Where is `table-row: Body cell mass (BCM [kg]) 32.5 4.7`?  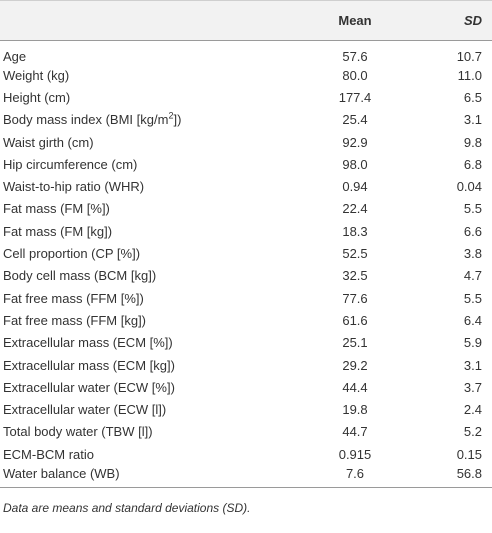
table-row: Body cell mass (BCM [kg]) 32.5 4.7 is located at coordinates (246, 276).